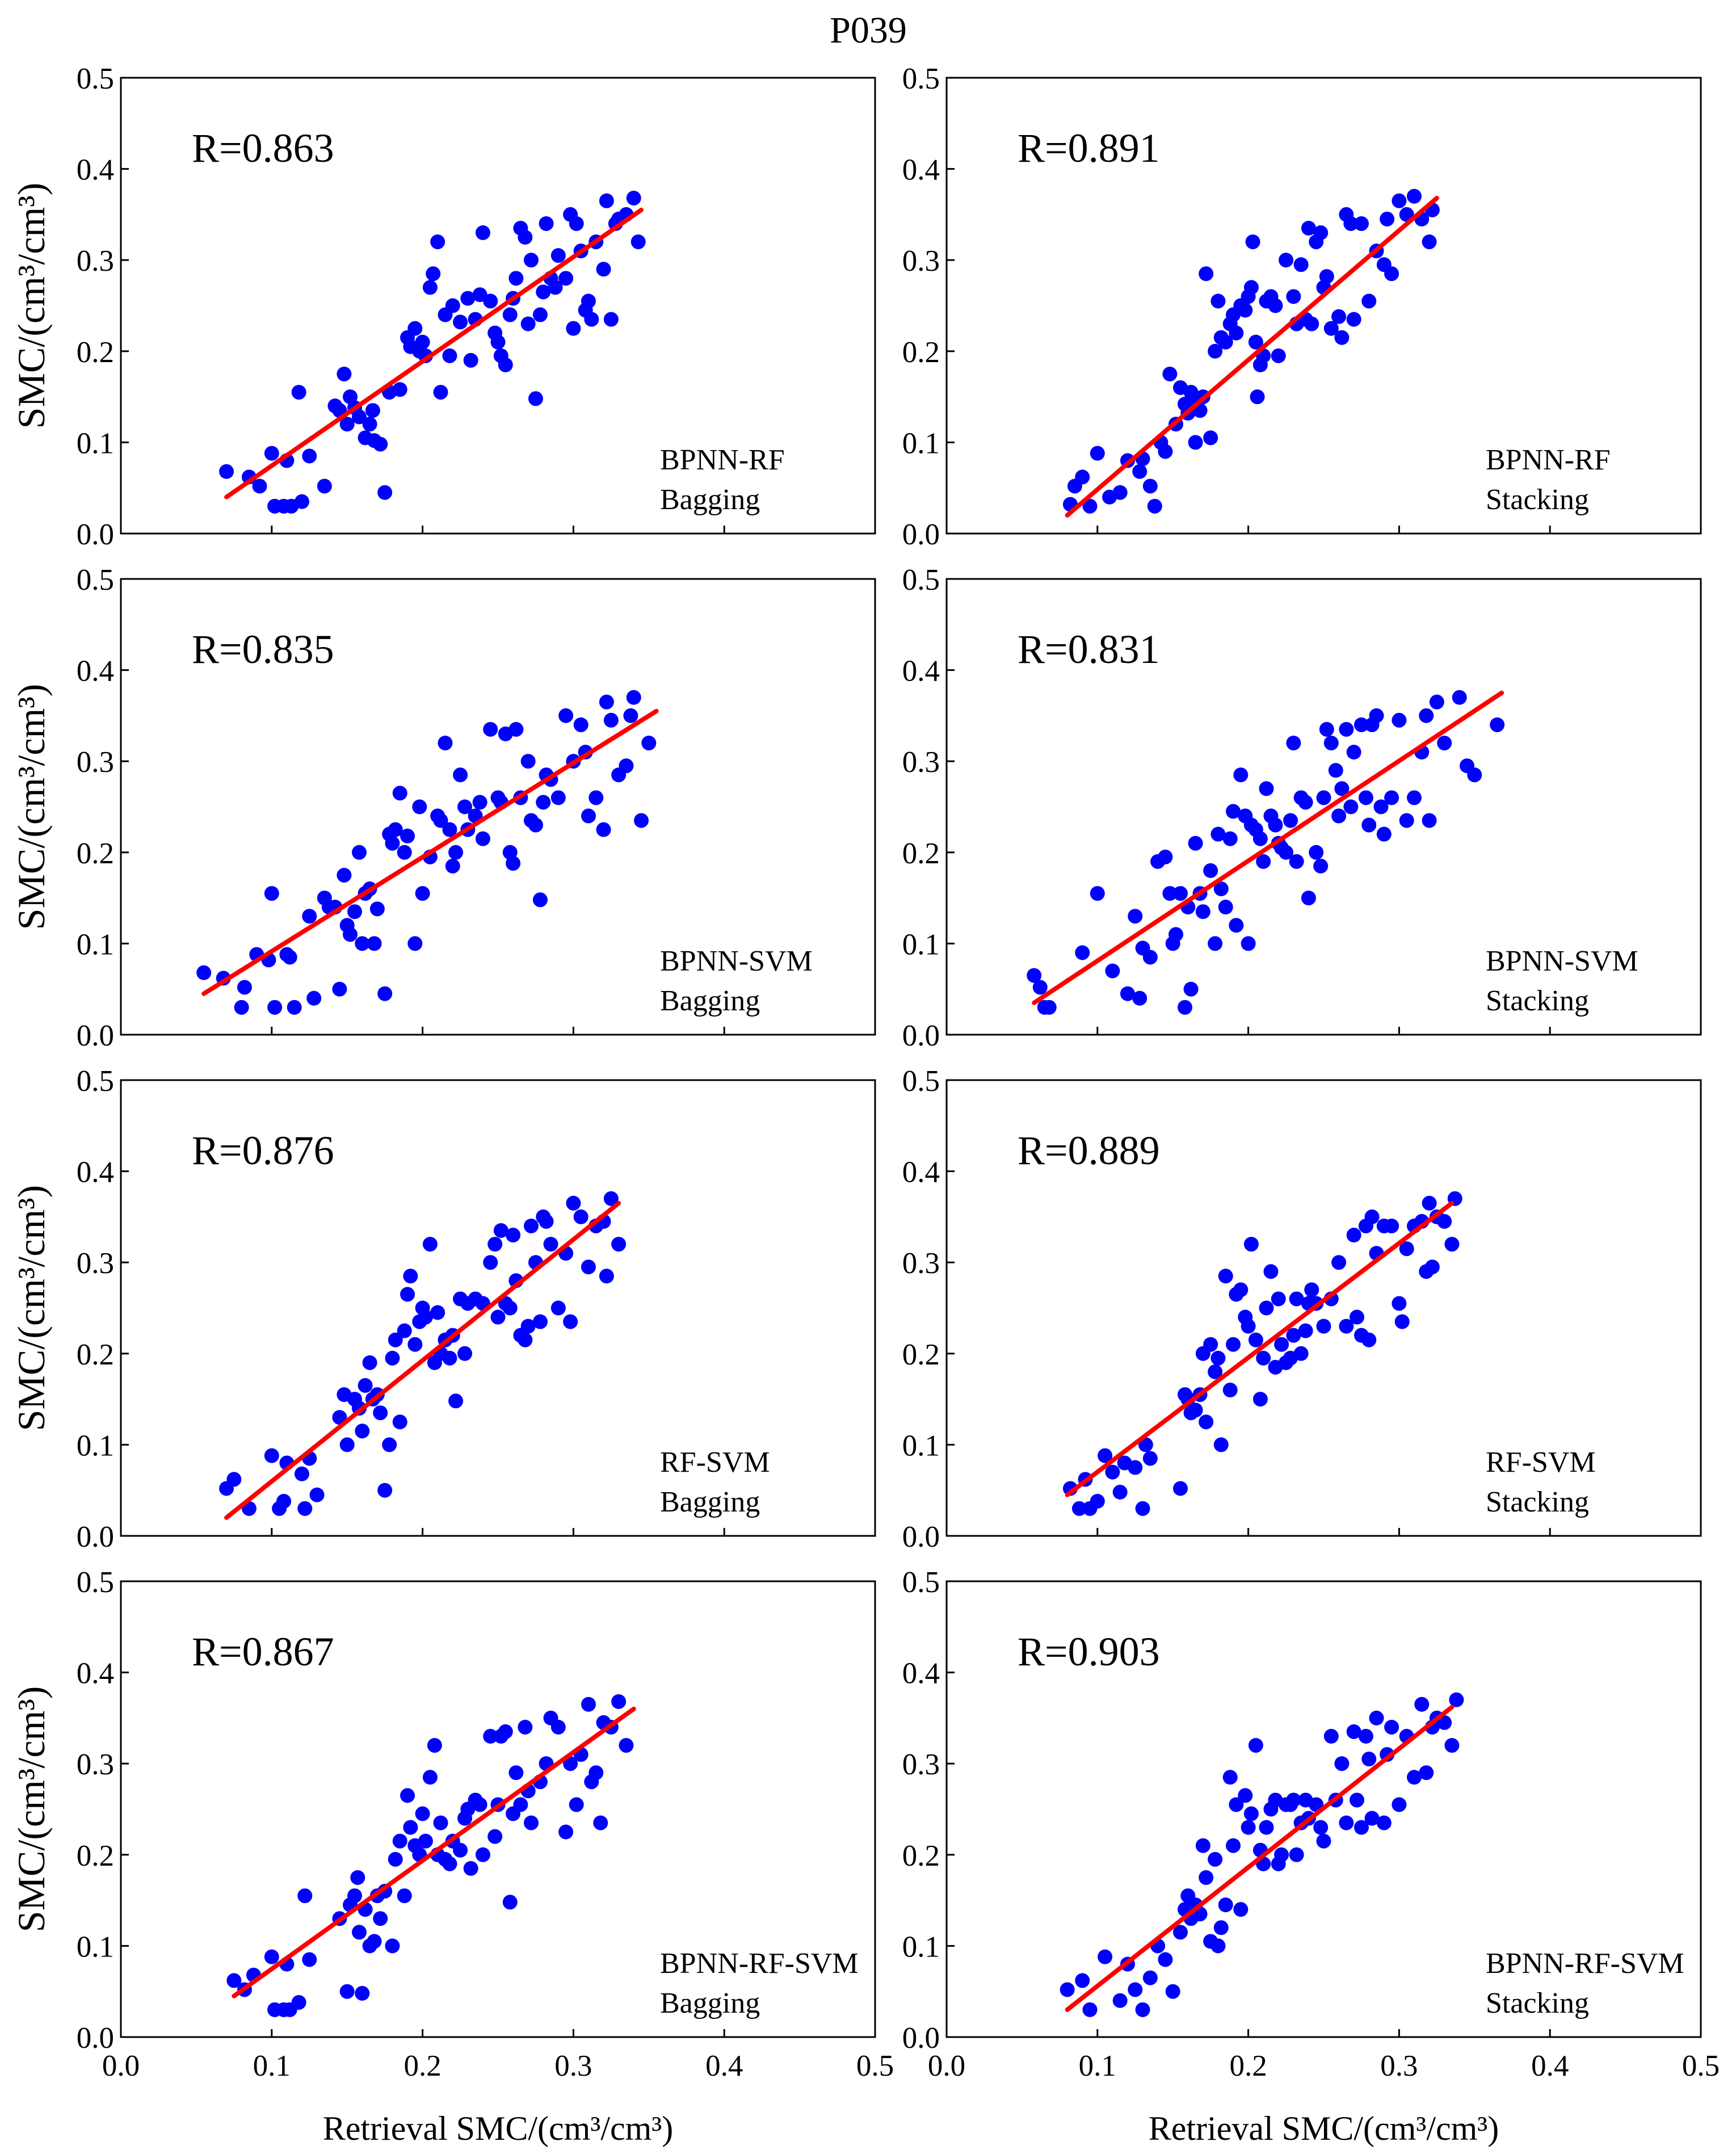  Describe the element at coordinates (921, 1764) in the screenshot. I see `y-tick-label: 0.3` at that location.